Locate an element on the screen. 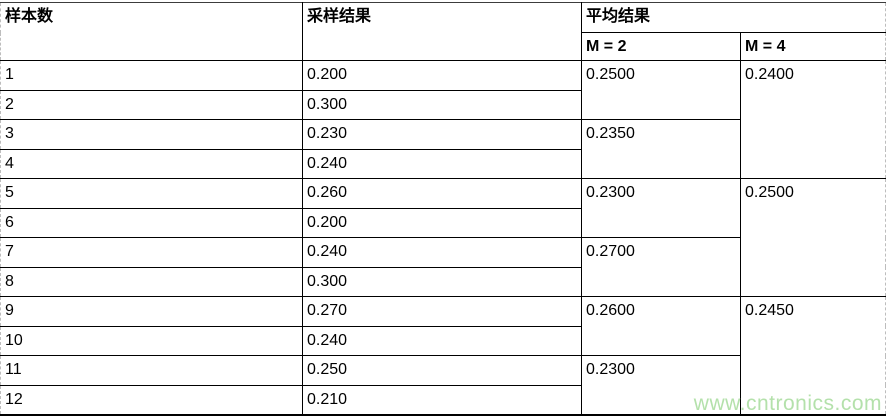  table-row: 7 0.240 0.2700 is located at coordinates (443, 267).